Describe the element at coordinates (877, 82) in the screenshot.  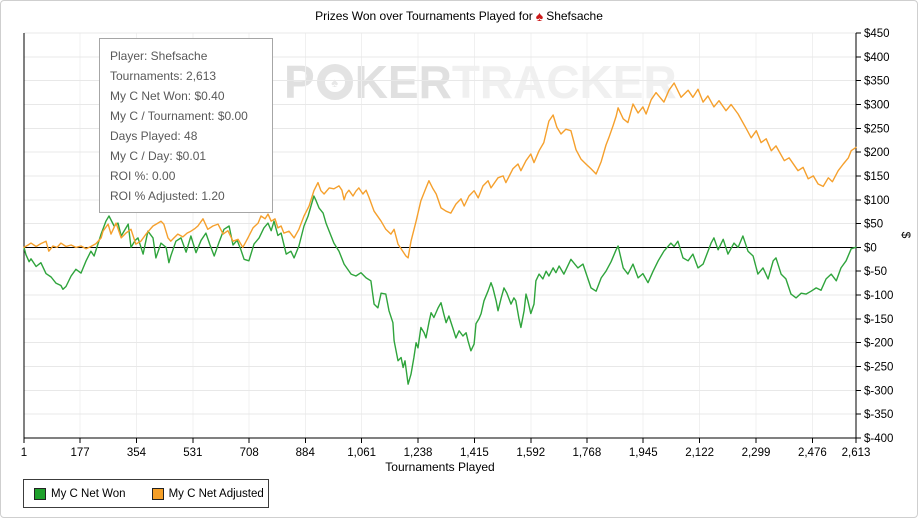
I see `y-tick-label: $350` at that location.